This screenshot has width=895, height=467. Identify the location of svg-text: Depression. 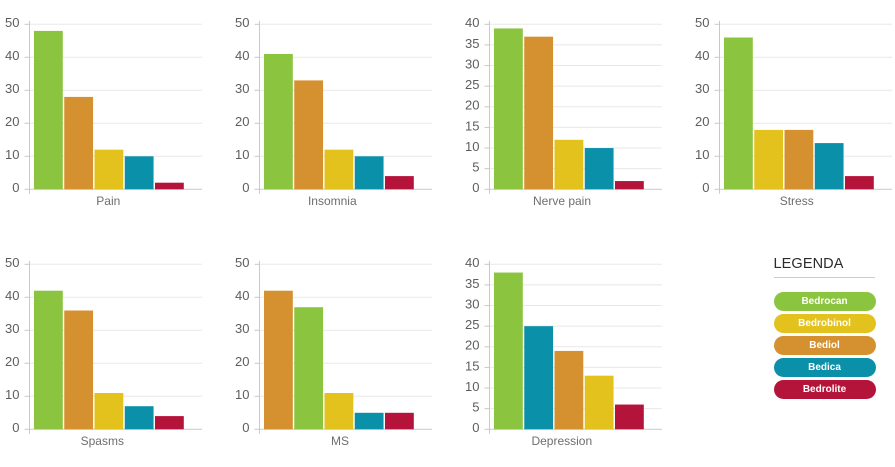
(561, 441).